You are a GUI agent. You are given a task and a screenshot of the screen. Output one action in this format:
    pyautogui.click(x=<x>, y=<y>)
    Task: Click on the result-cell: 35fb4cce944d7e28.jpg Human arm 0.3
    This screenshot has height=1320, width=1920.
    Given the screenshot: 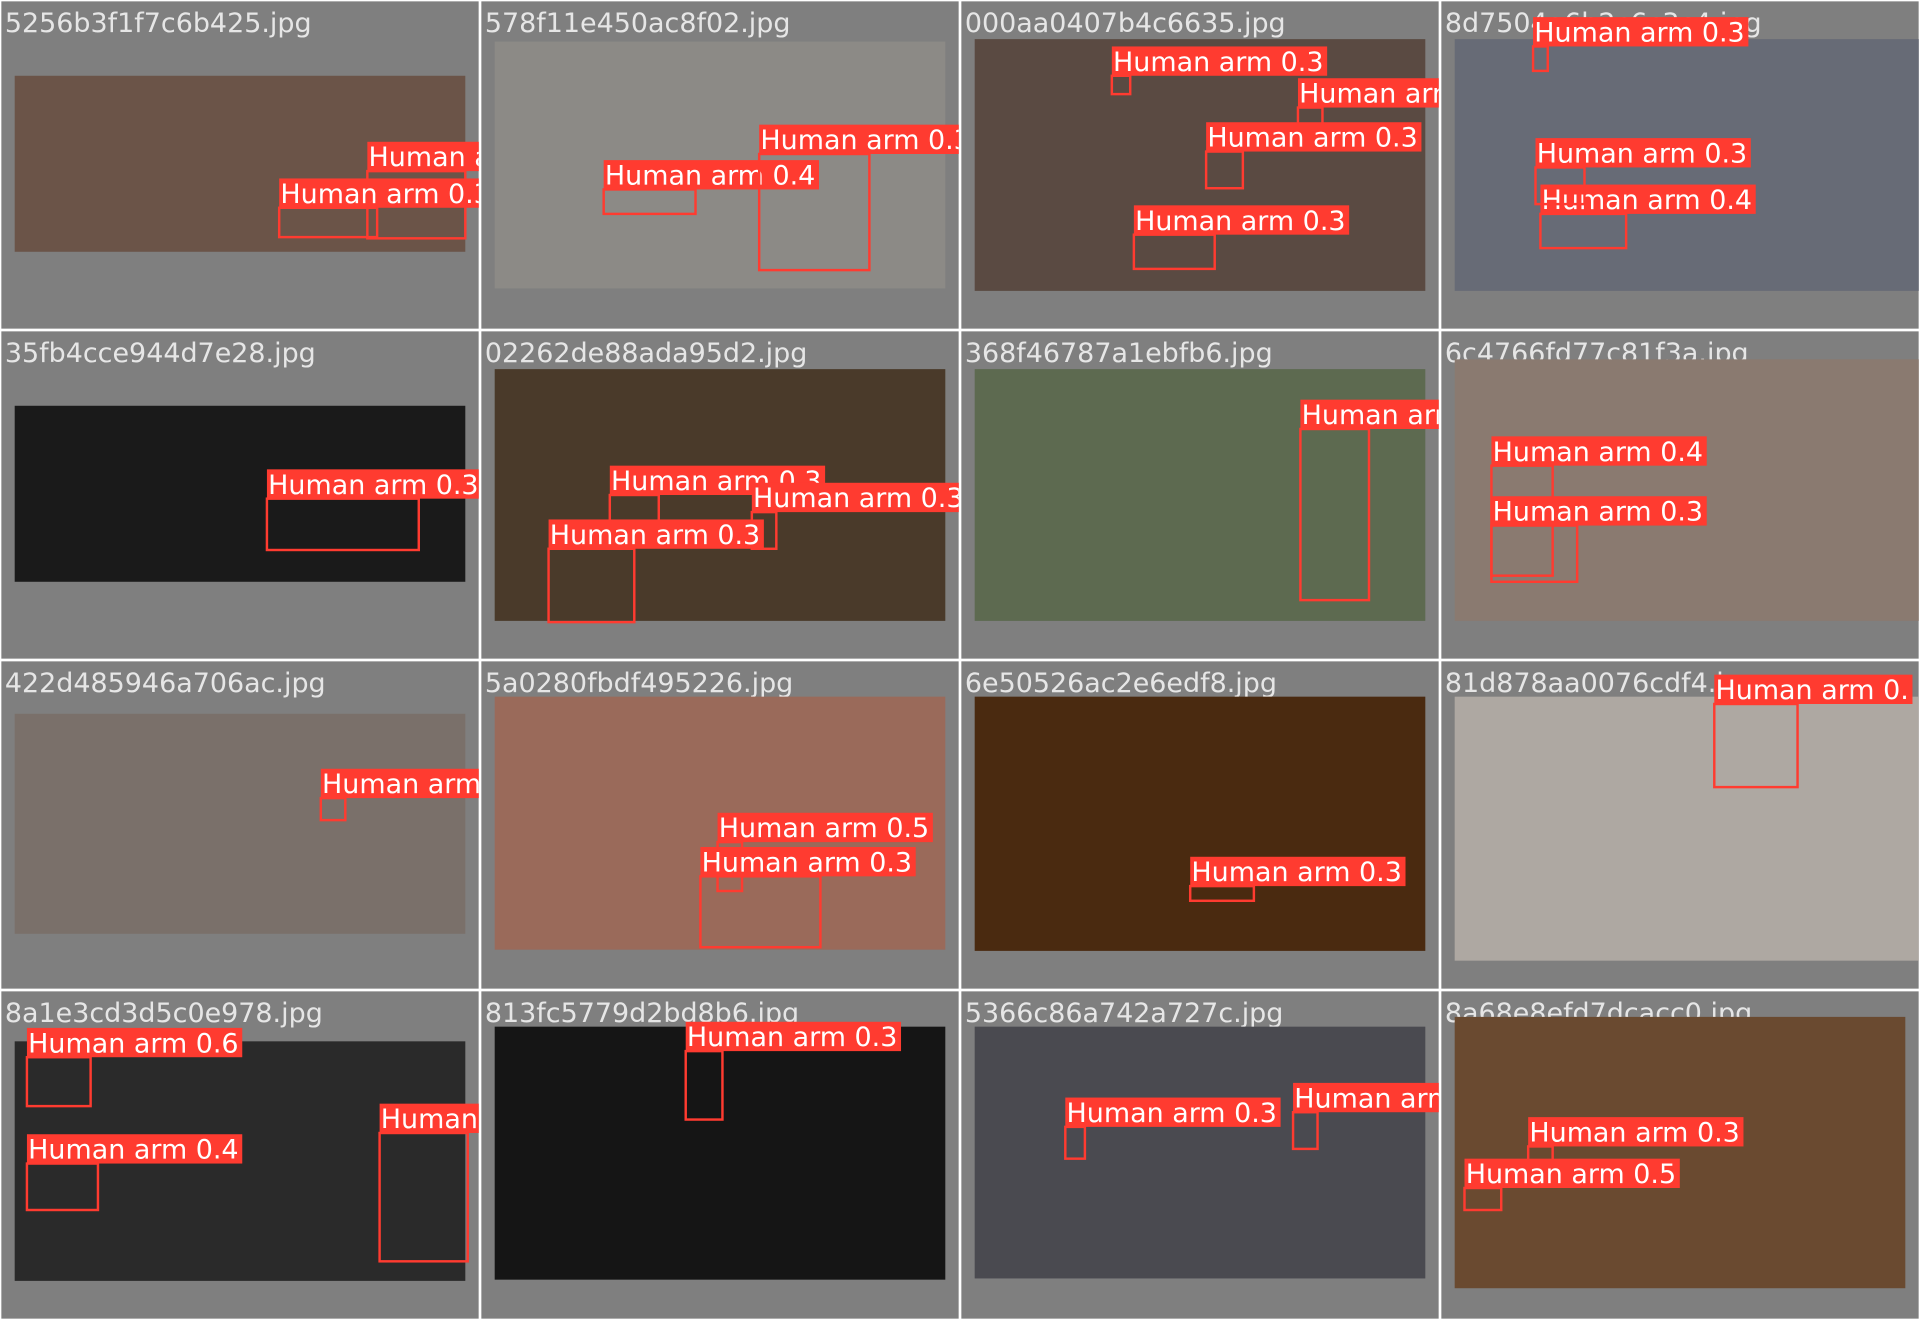 What is the action you would take?
    pyautogui.click(x=240, y=495)
    